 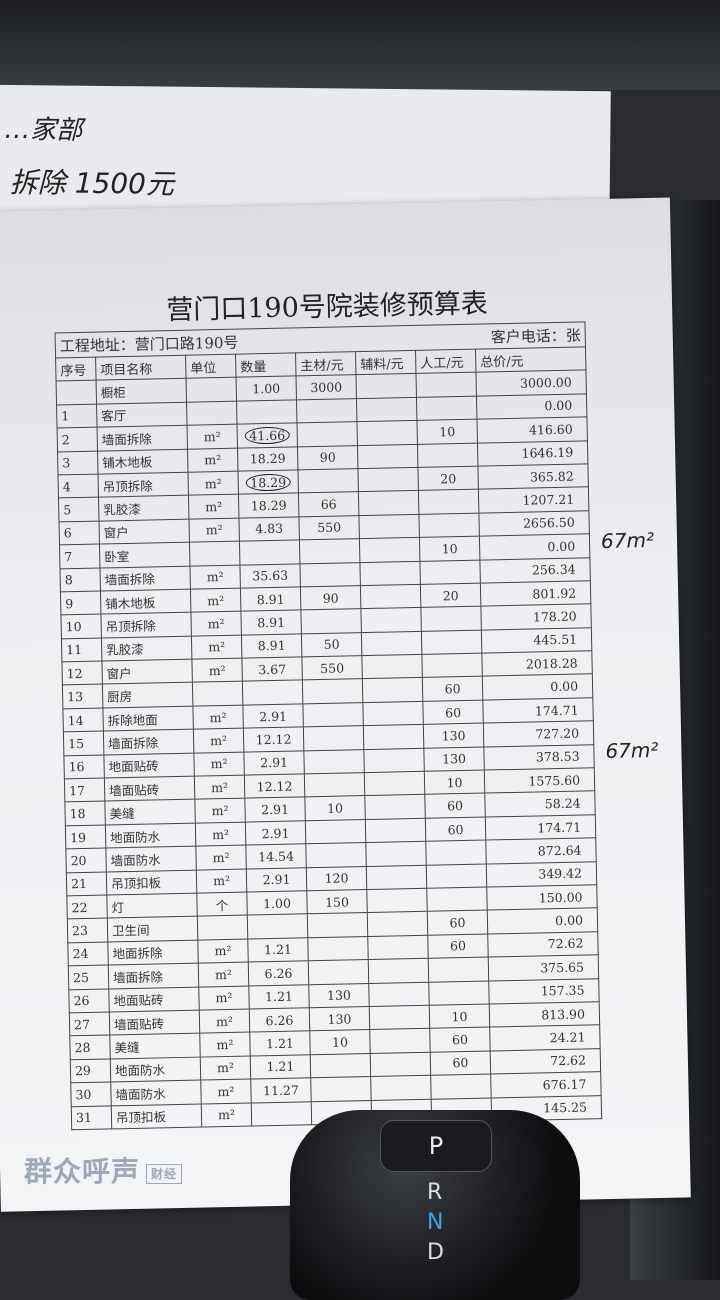 What do you see at coordinates (77, 790) in the screenshot?
I see `cell-value: 17` at bounding box center [77, 790].